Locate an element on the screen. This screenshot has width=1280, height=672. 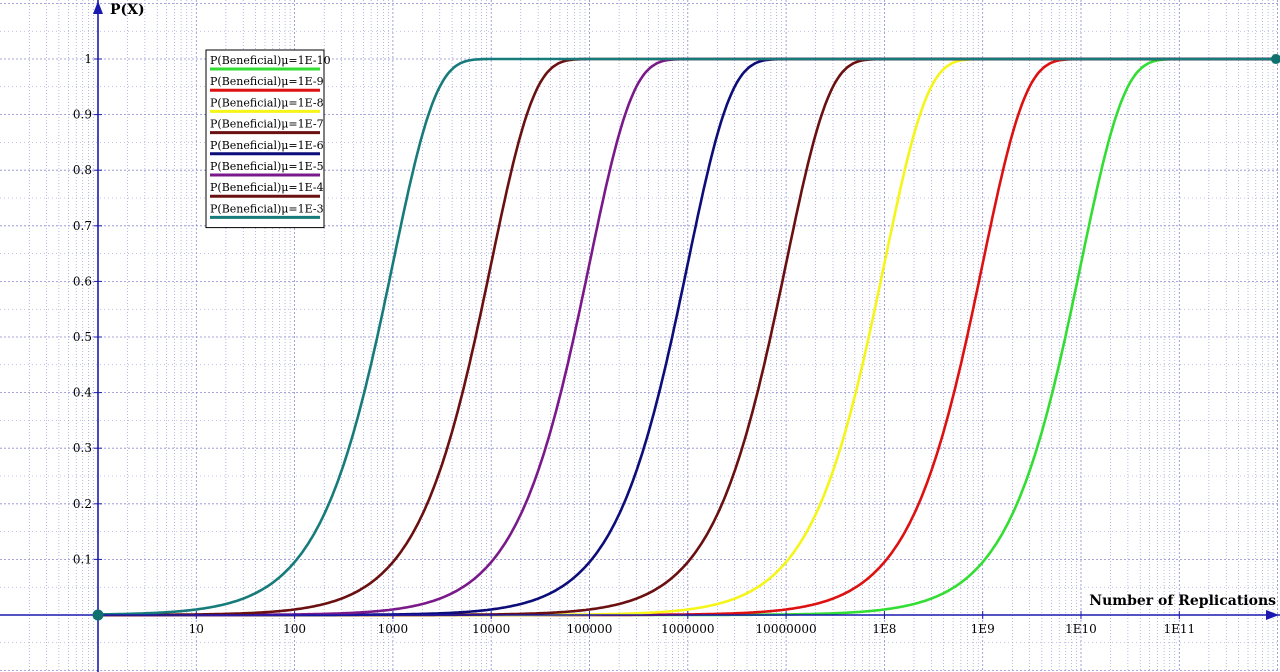
x-tick-label: 10000000 is located at coordinates (786, 629).